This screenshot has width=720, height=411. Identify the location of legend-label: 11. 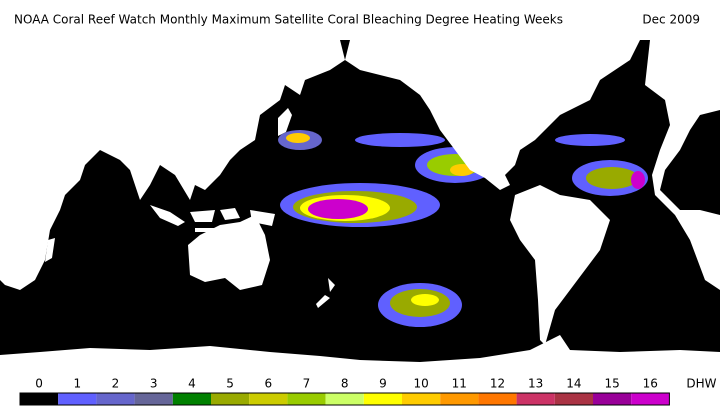
(459, 384).